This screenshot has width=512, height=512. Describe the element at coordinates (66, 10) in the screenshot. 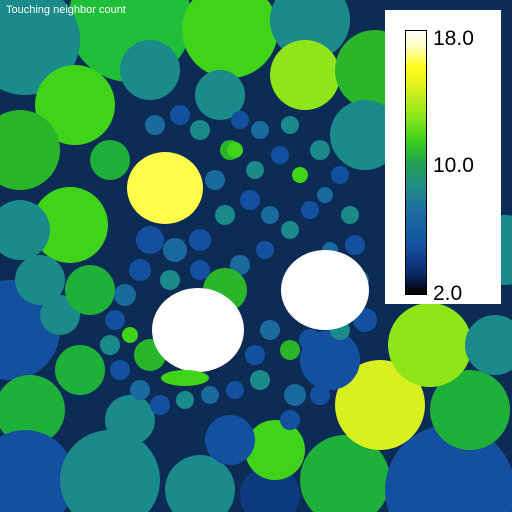

I see `plot-title: Touching neighbor count` at that location.